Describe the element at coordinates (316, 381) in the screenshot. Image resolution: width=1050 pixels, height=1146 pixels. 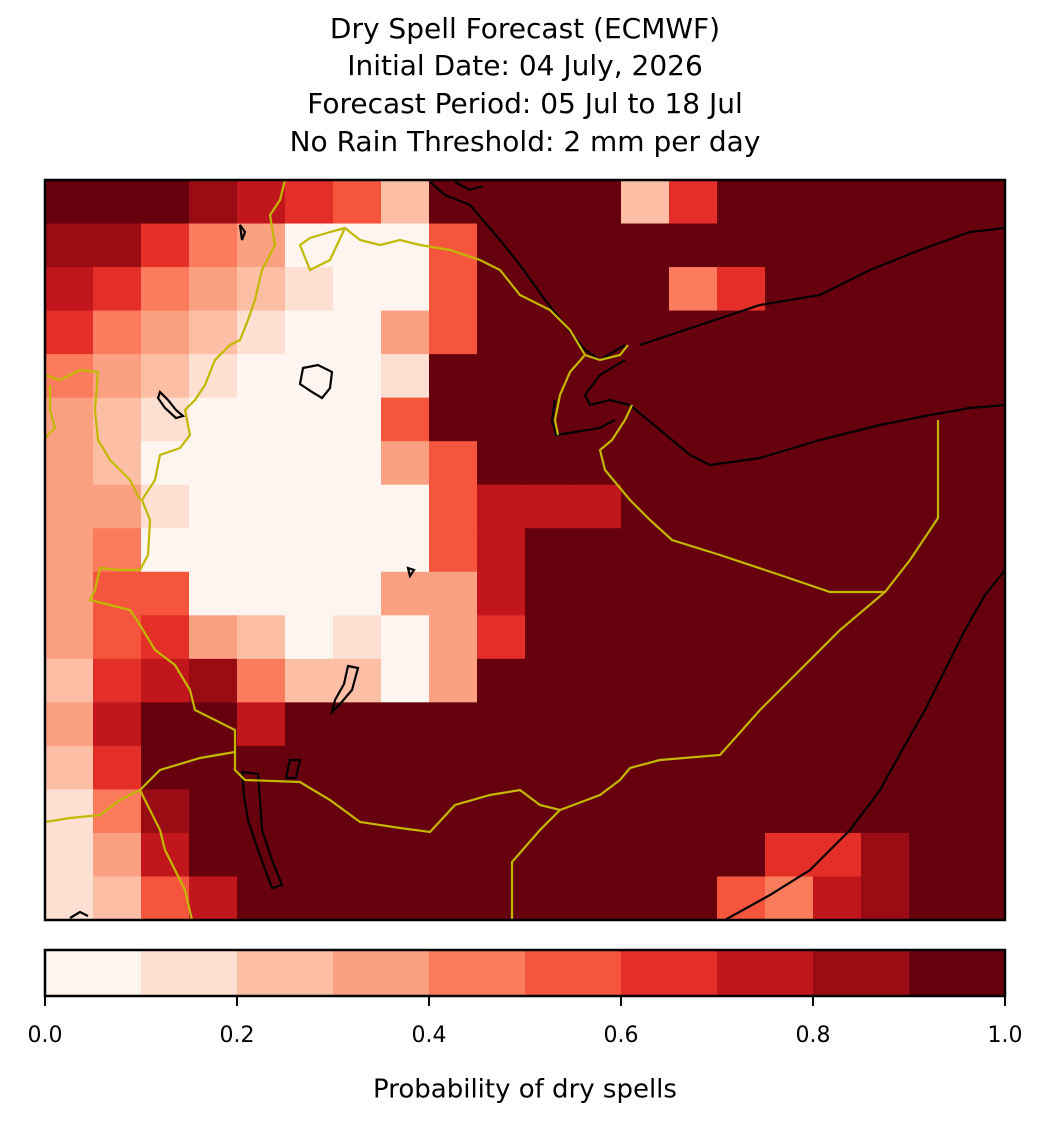
I see `lake` at that location.